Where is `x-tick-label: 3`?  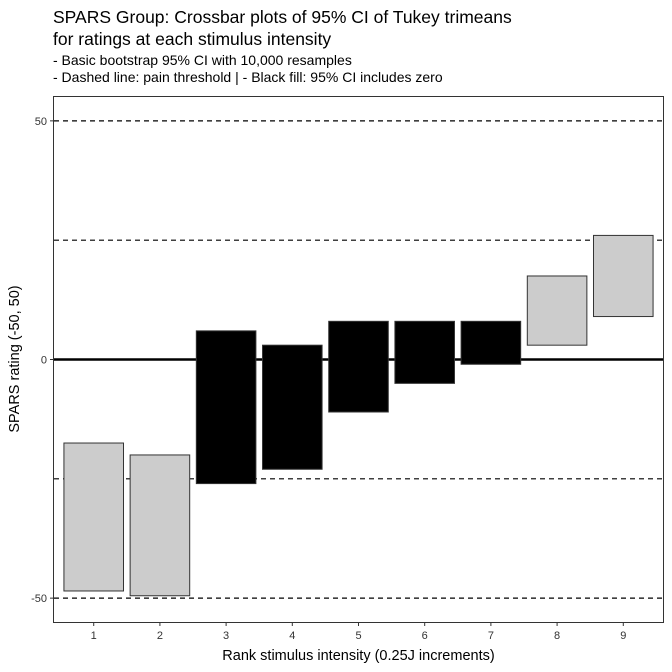
x-tick-label: 3 is located at coordinates (226, 636).